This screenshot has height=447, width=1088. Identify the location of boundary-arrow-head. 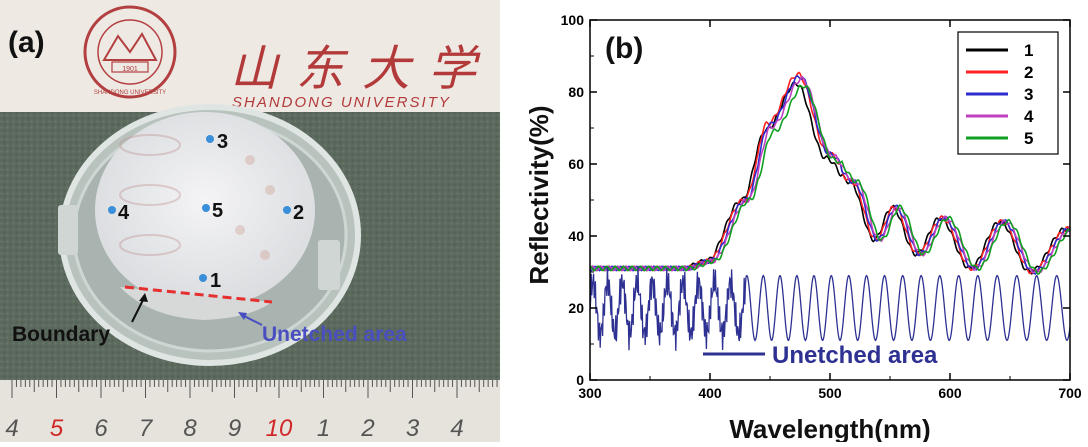
(143, 297).